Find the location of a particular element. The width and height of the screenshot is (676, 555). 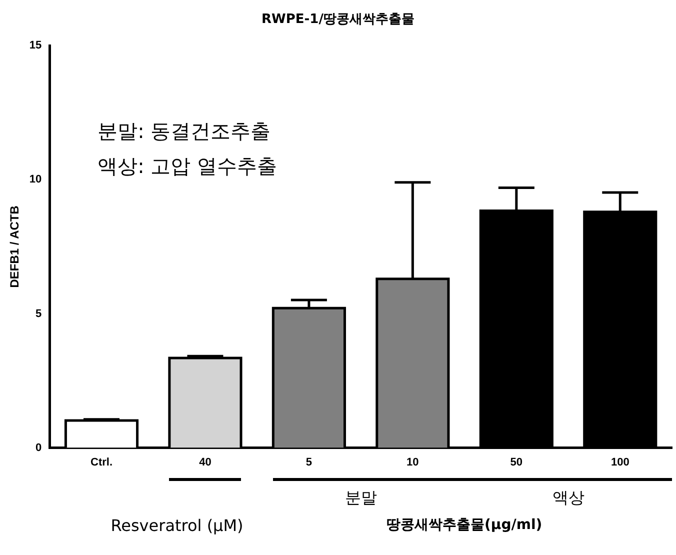

chart-title: RWPE-1/땅콩새싹추출물 is located at coordinates (338, 20).